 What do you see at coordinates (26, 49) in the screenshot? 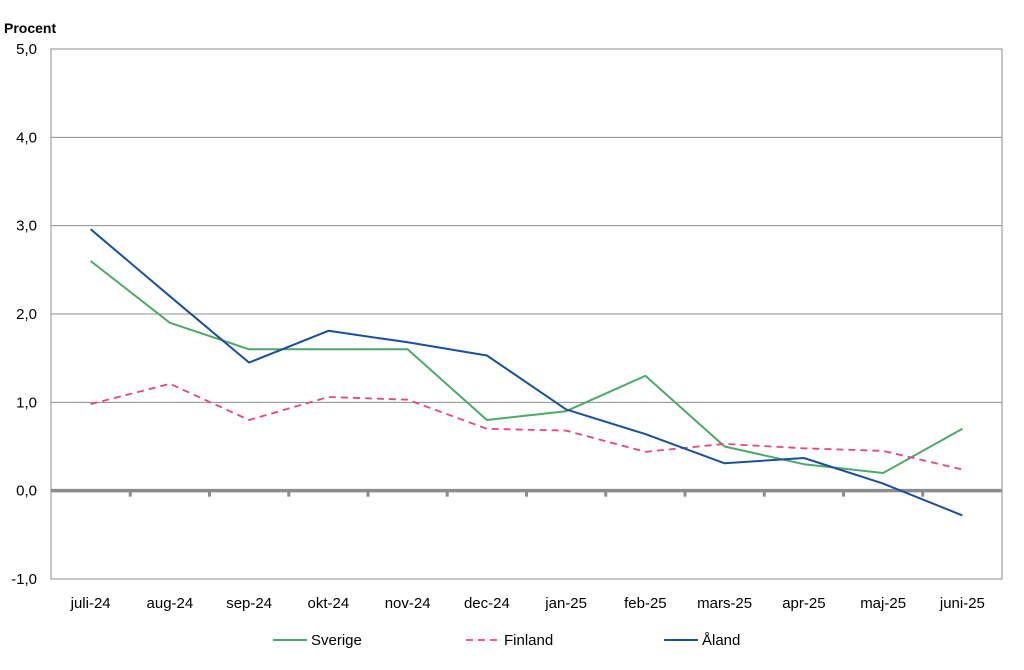
I see `y-tick-label: 5,0` at bounding box center [26, 49].